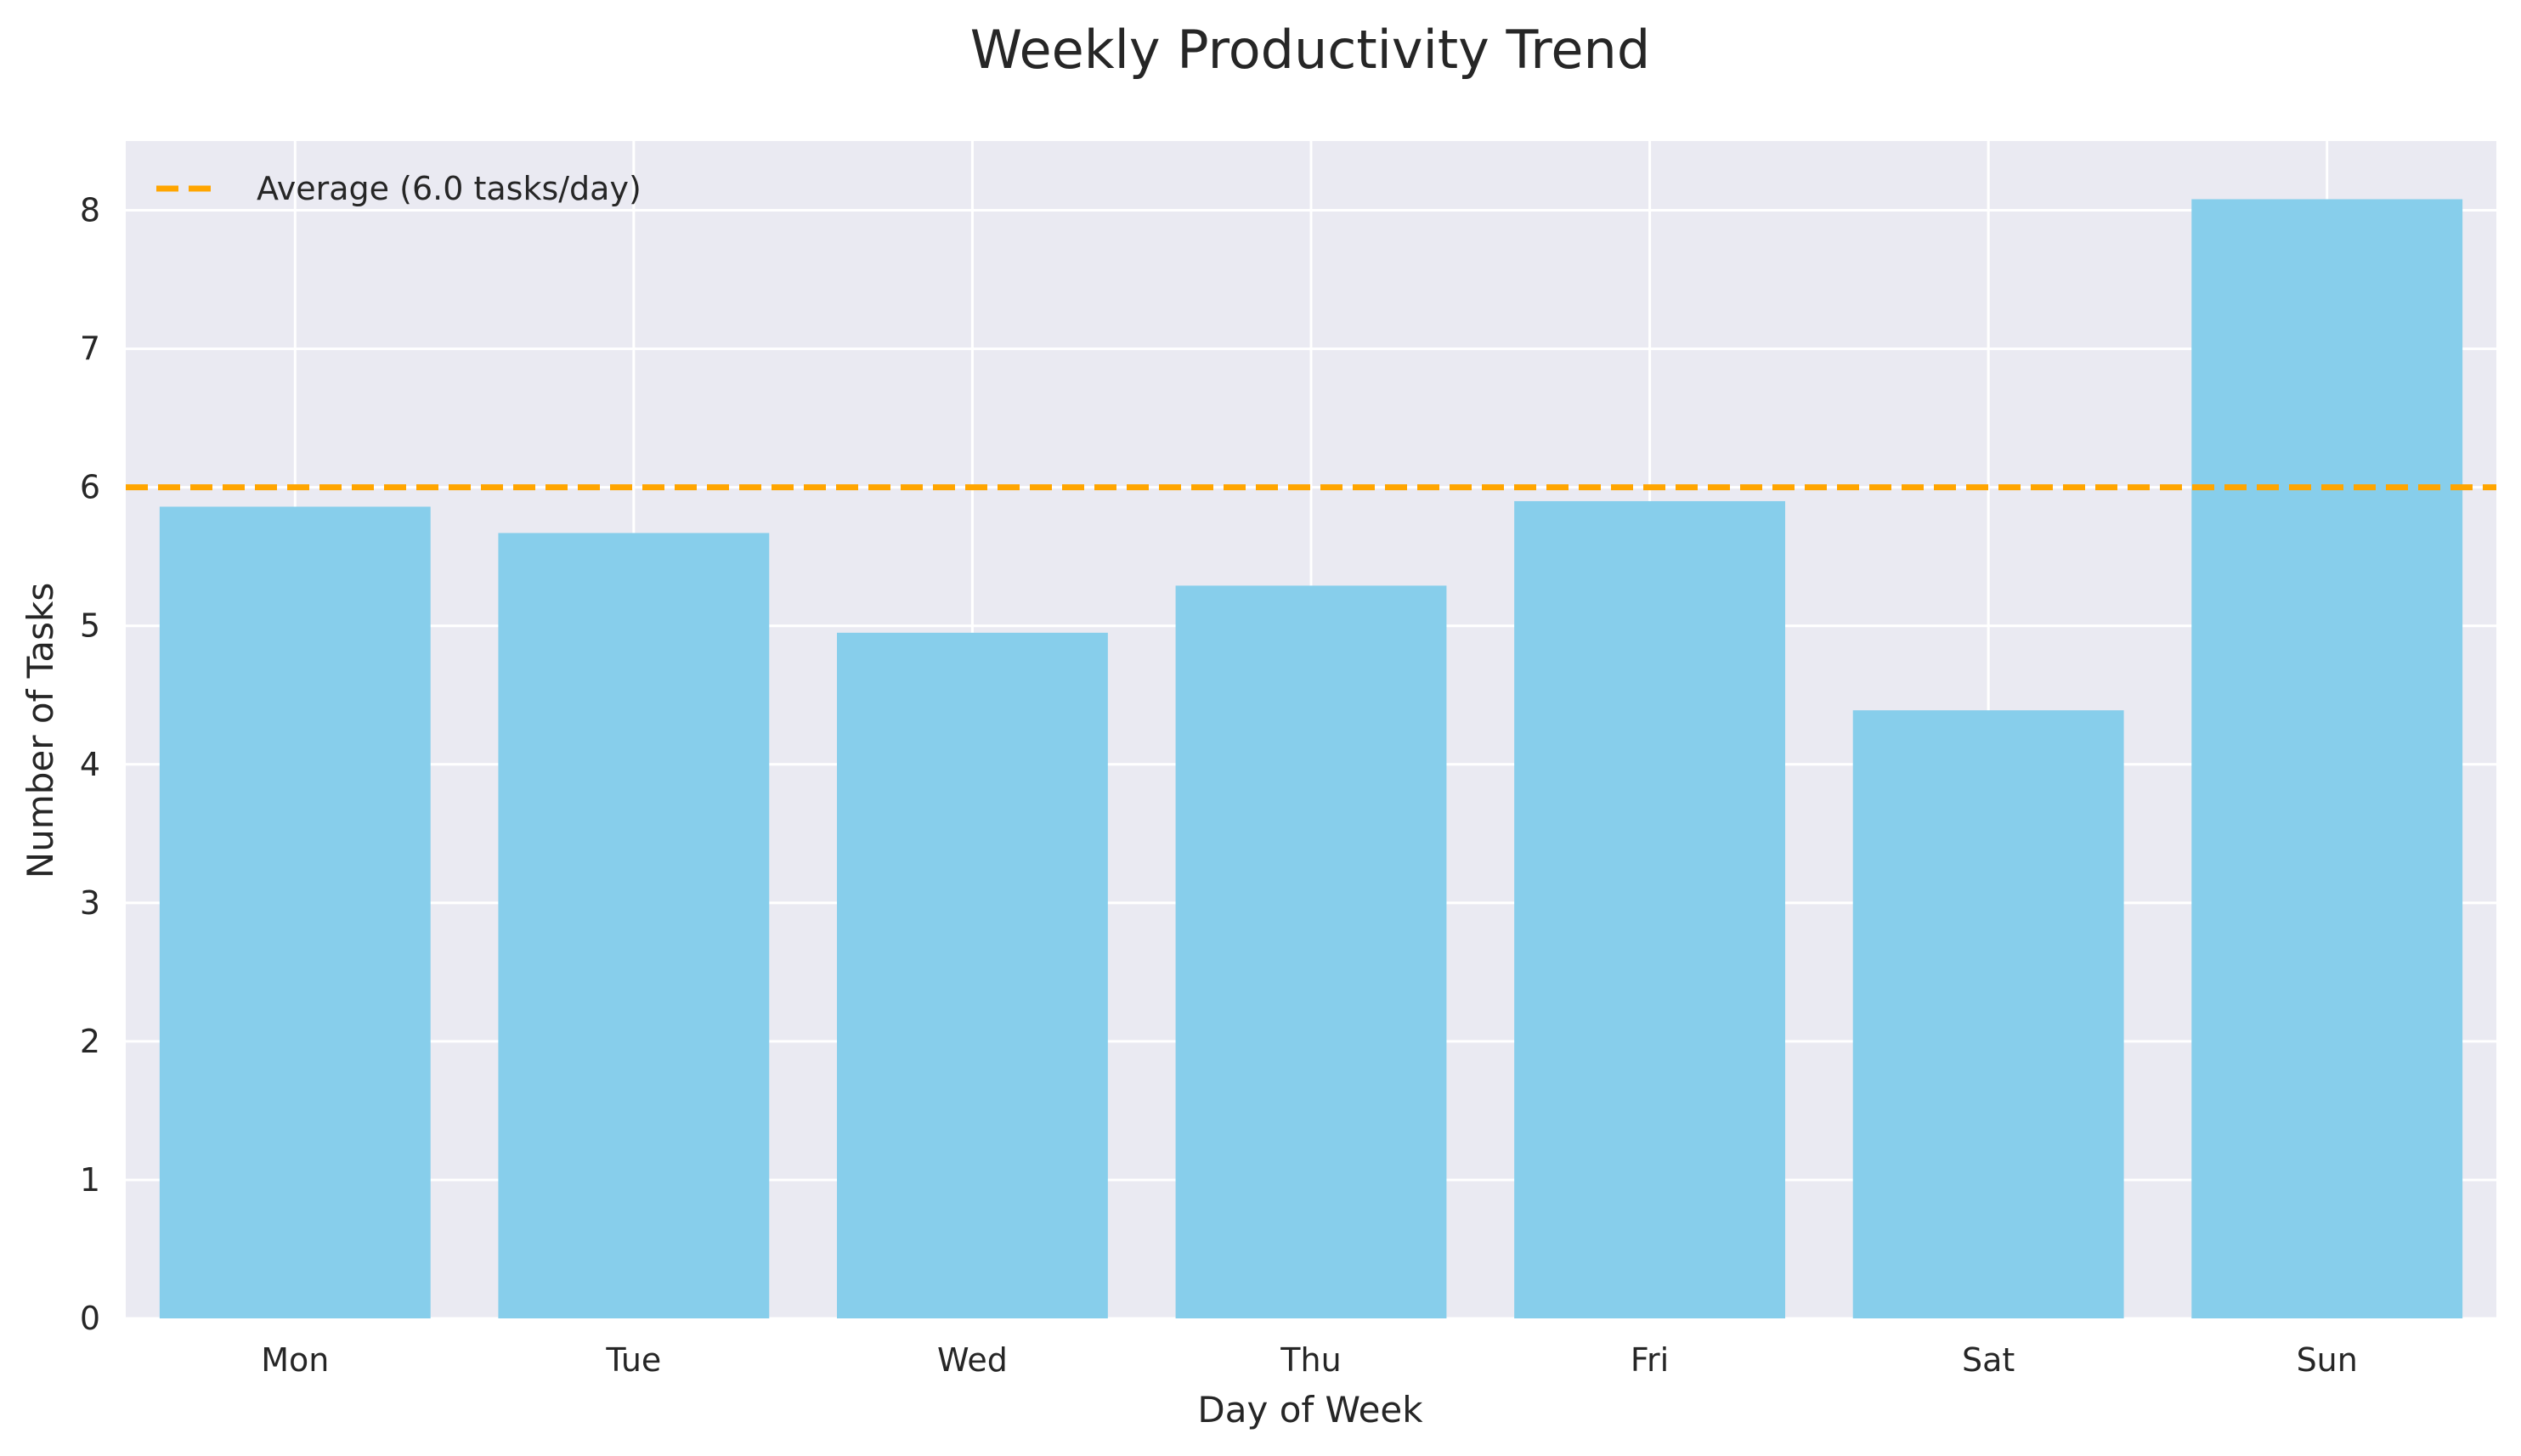 The height and width of the screenshot is (1456, 2521). What do you see at coordinates (633, 1360) in the screenshot?
I see `x-tick-label: Tue` at bounding box center [633, 1360].